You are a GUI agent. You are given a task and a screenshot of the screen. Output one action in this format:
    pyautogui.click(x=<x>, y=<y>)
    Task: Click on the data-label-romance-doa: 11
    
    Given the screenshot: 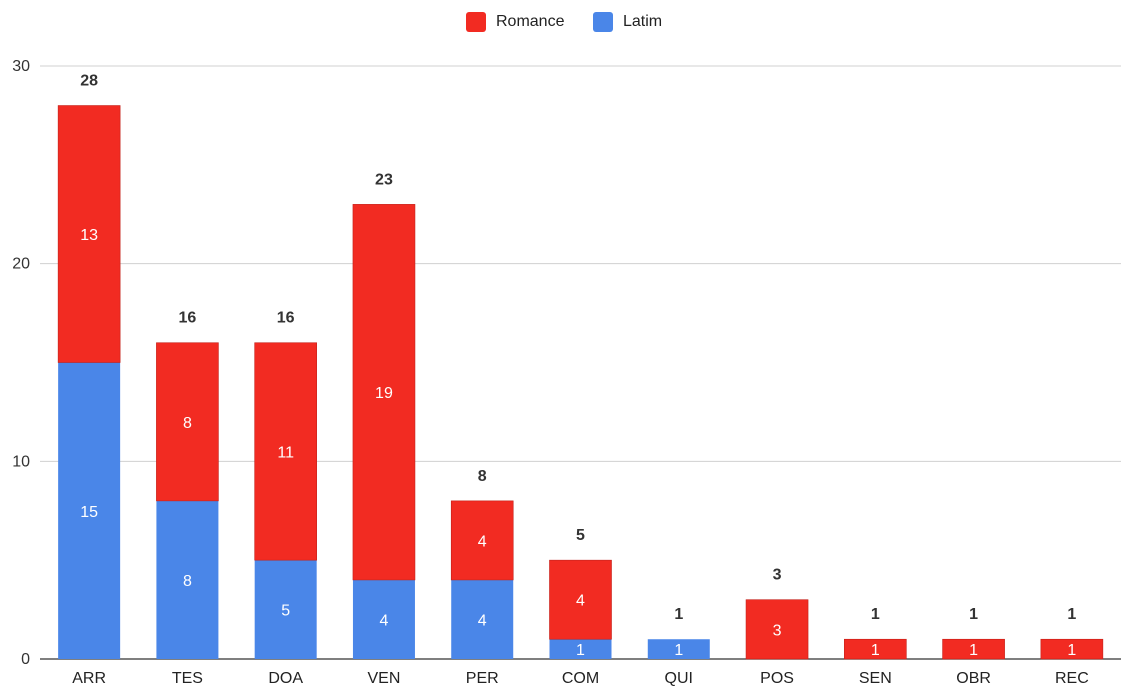 What is the action you would take?
    pyautogui.click(x=285, y=452)
    